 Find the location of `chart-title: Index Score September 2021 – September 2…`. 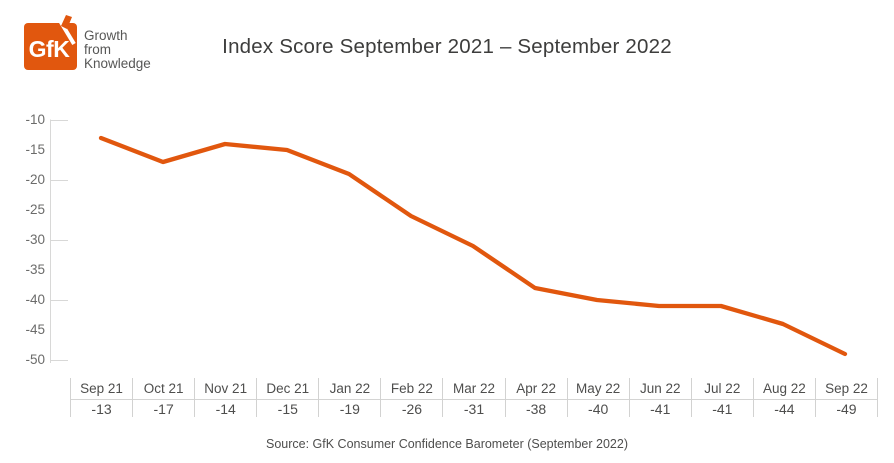

chart-title: Index Score September 2021 – September 2… is located at coordinates (447, 46).